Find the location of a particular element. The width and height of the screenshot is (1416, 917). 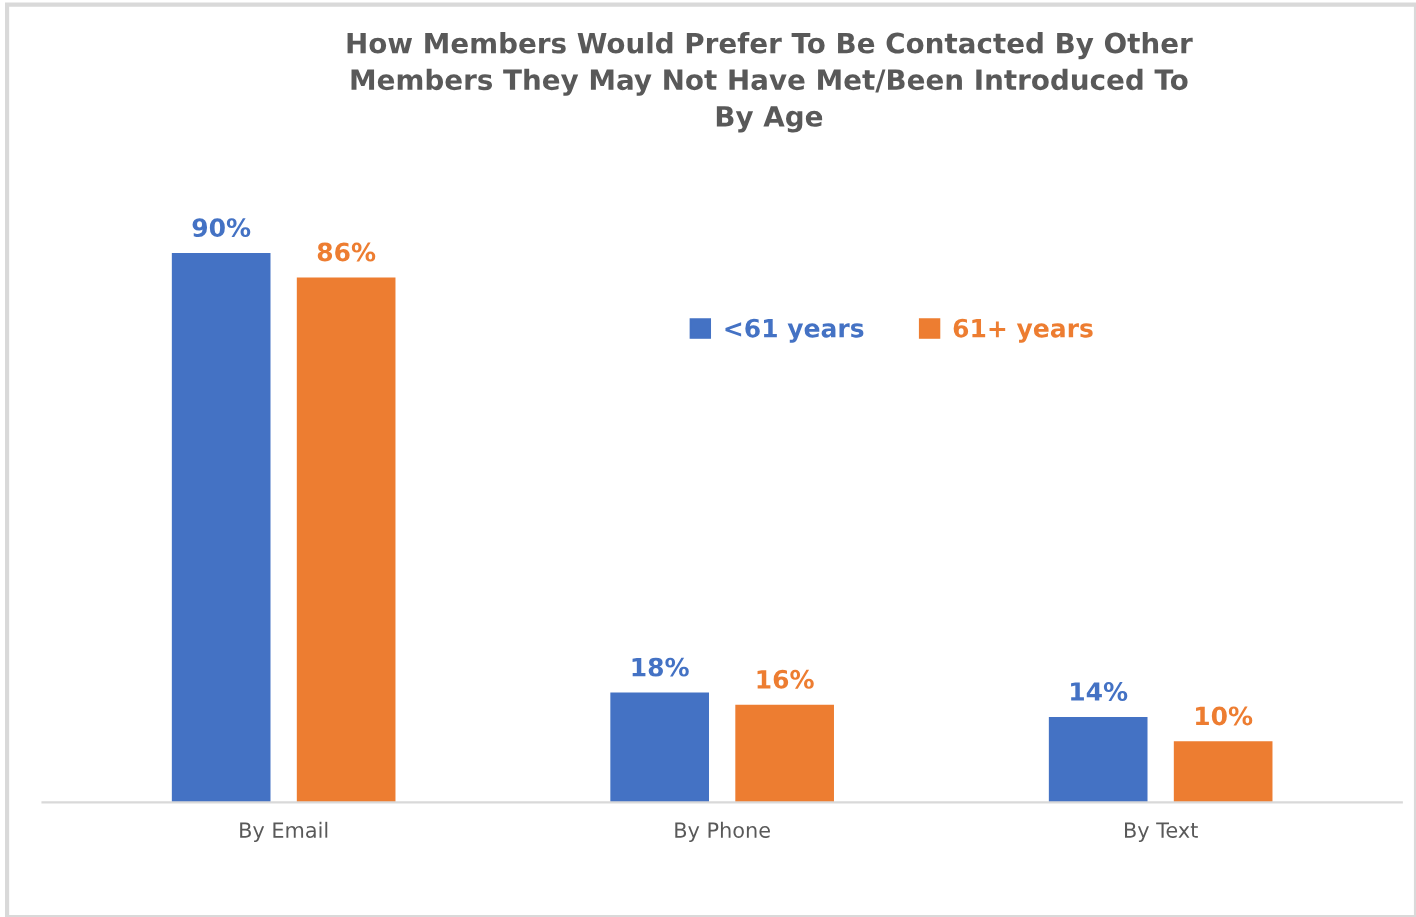

legend-label: 61+ years is located at coordinates (1023, 330).